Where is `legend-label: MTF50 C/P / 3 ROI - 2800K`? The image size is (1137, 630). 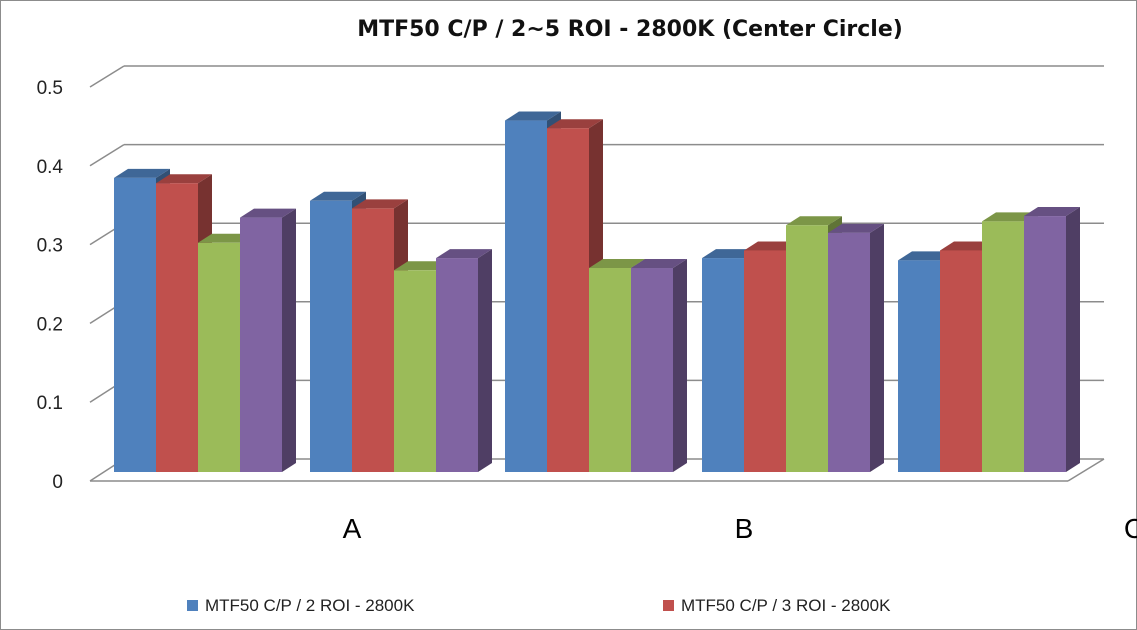
legend-label: MTF50 C/P / 3 ROI - 2800K is located at coordinates (786, 605).